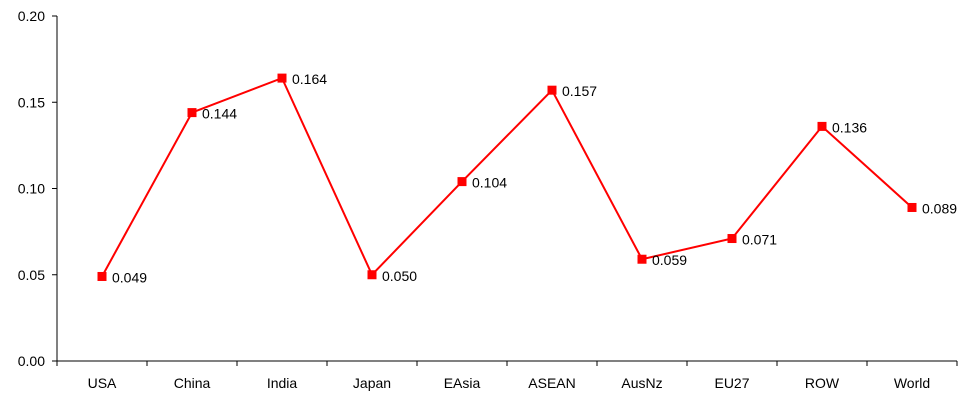  I want to click on y-tick-label: 0.10, so click(31, 189).